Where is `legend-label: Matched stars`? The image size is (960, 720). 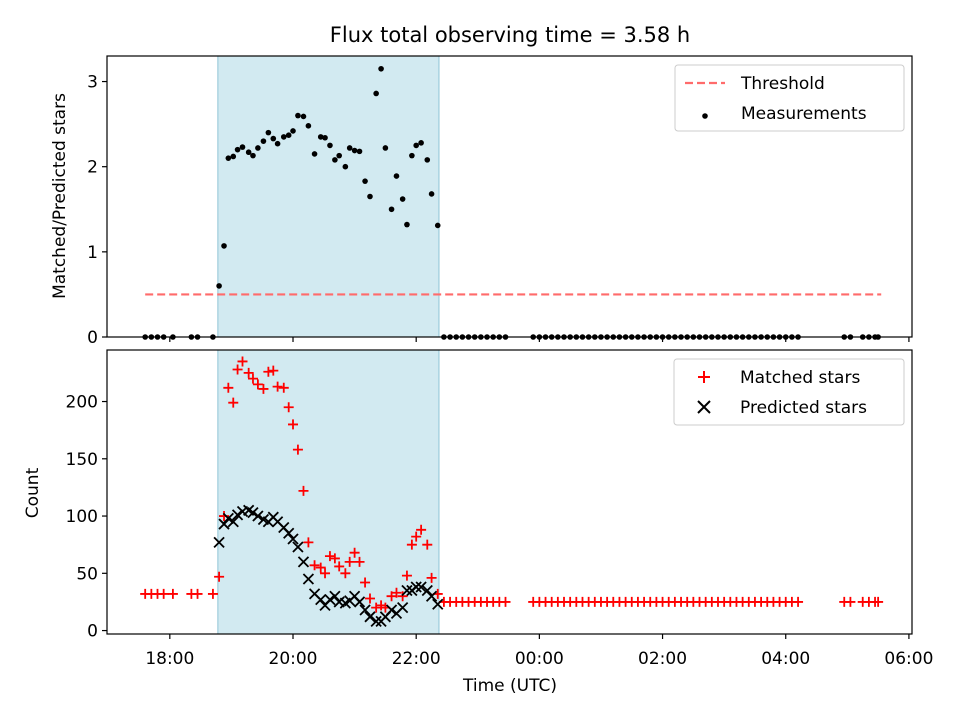
legend-label: Matched stars is located at coordinates (800, 378).